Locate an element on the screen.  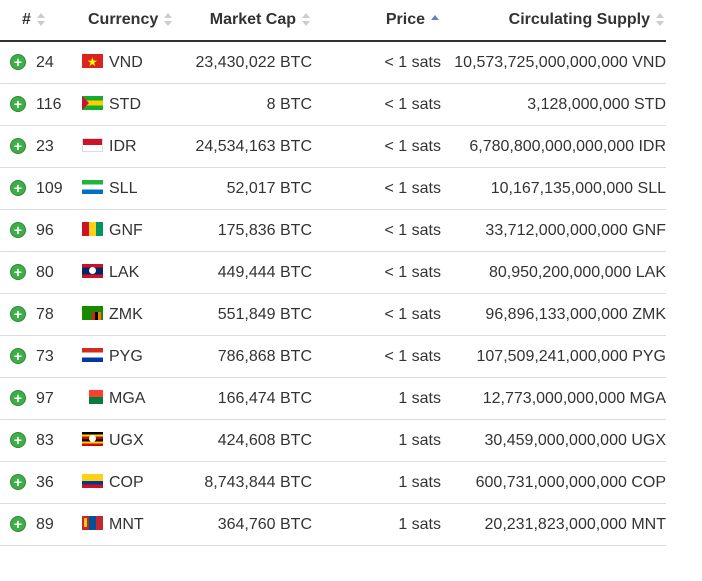
supply-cell: 20,231,823,000,000 MNT is located at coordinates (553, 524).